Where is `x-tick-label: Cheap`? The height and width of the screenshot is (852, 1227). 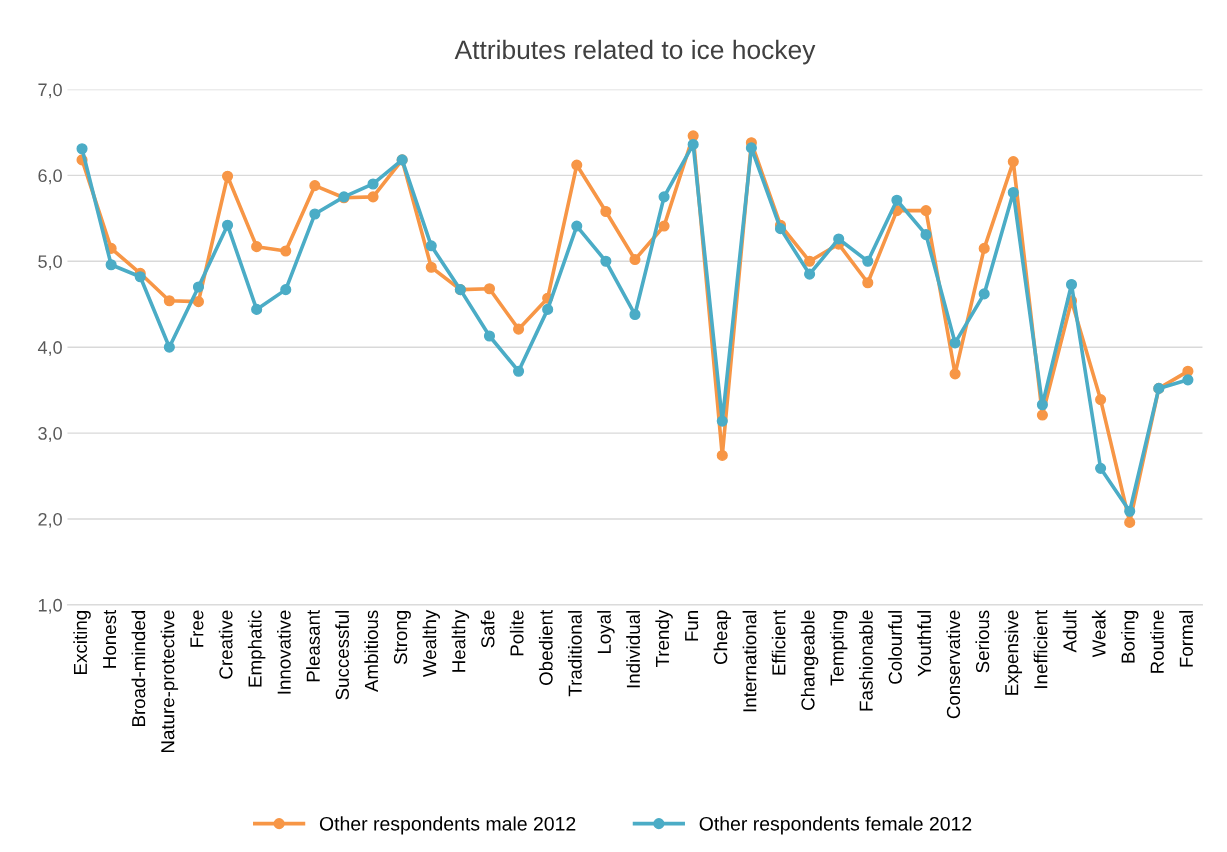
x-tick-label: Cheap is located at coordinates (722, 637).